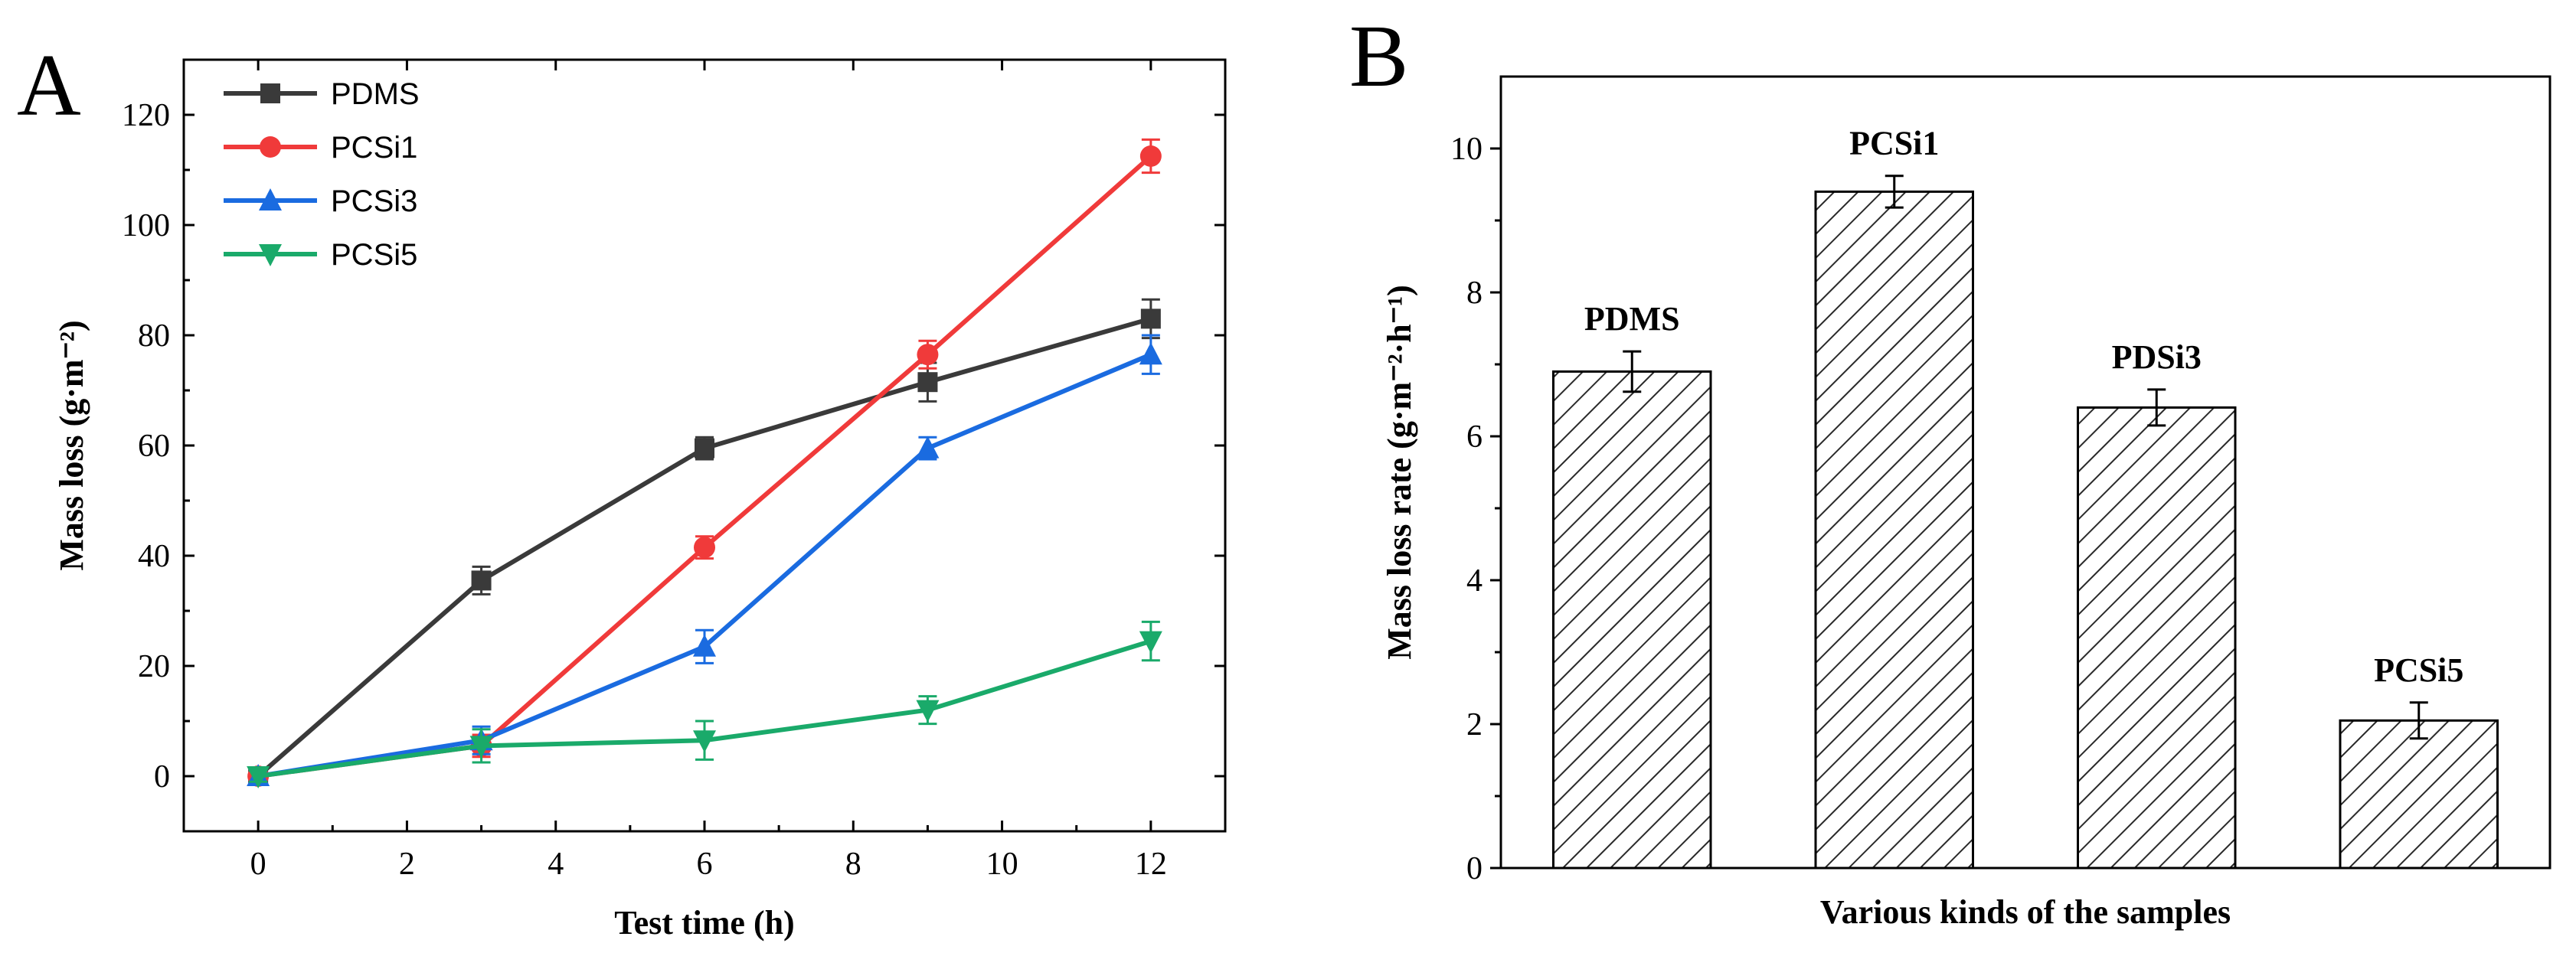 This screenshot has height=966, width=2576. Describe the element at coordinates (162, 777) in the screenshot. I see `panel-a-y-tick-label: 0` at that location.